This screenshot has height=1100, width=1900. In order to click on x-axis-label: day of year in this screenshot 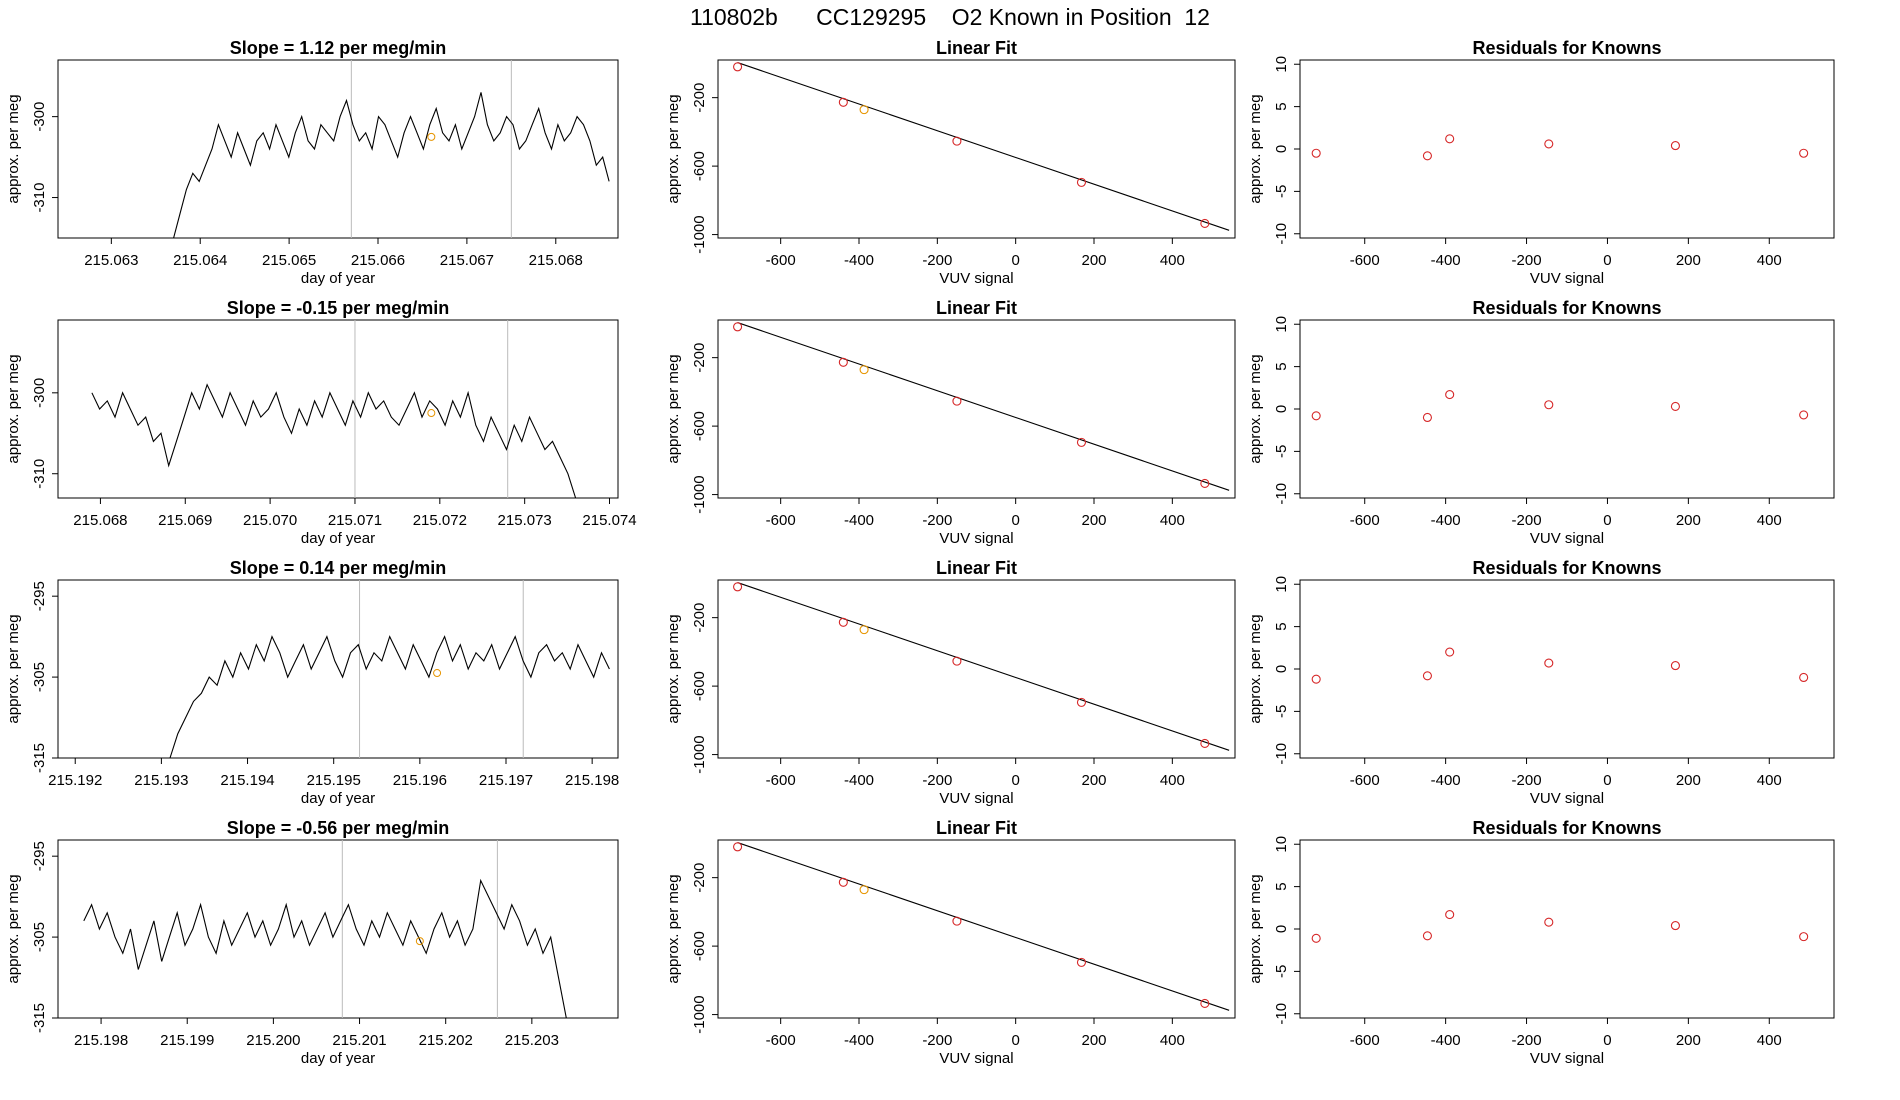, I will do `click(338, 278)`.